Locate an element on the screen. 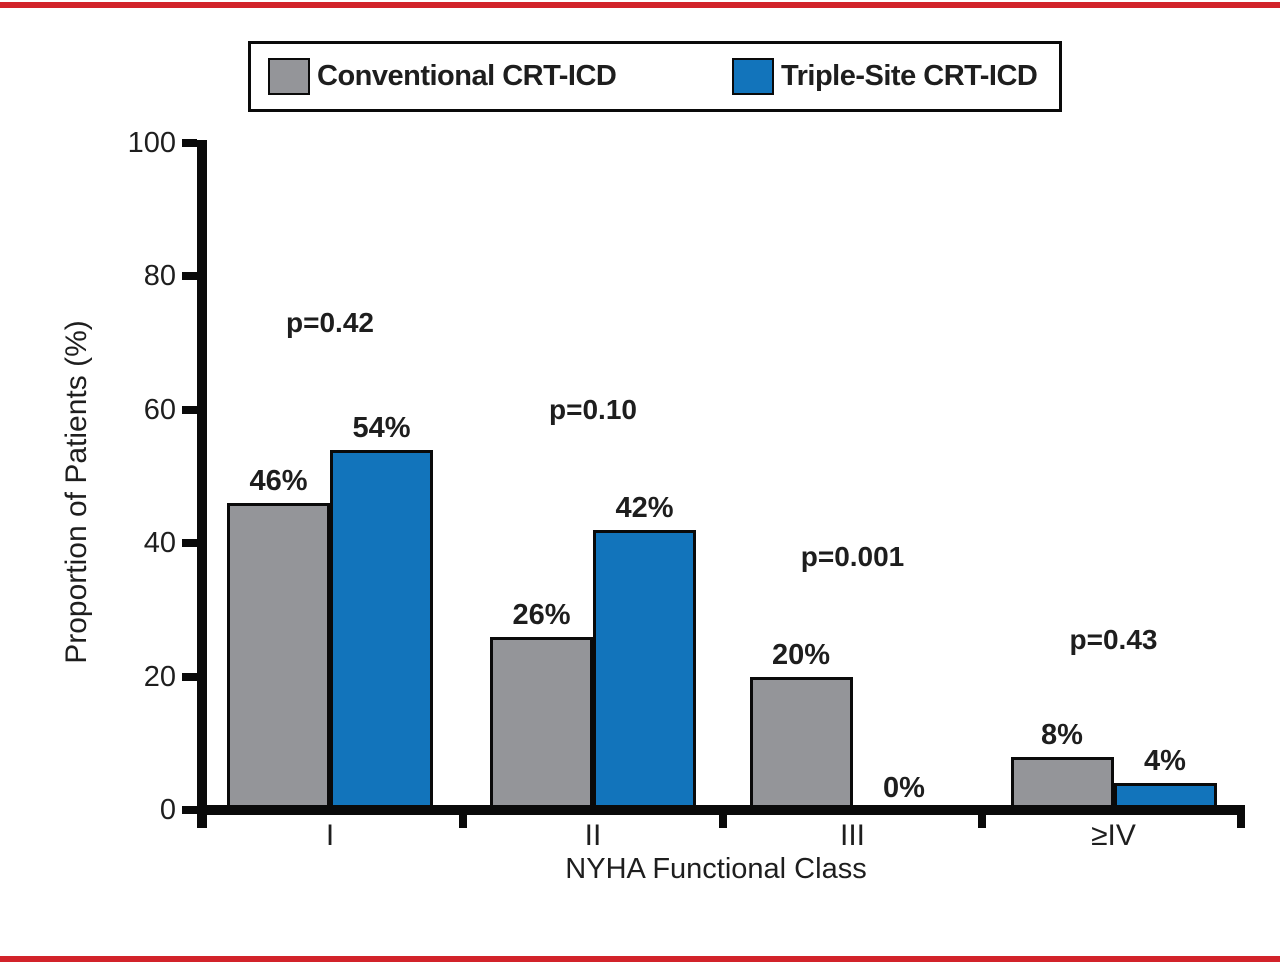  y-axis-tick-label: 80 is located at coordinates (159, 276).